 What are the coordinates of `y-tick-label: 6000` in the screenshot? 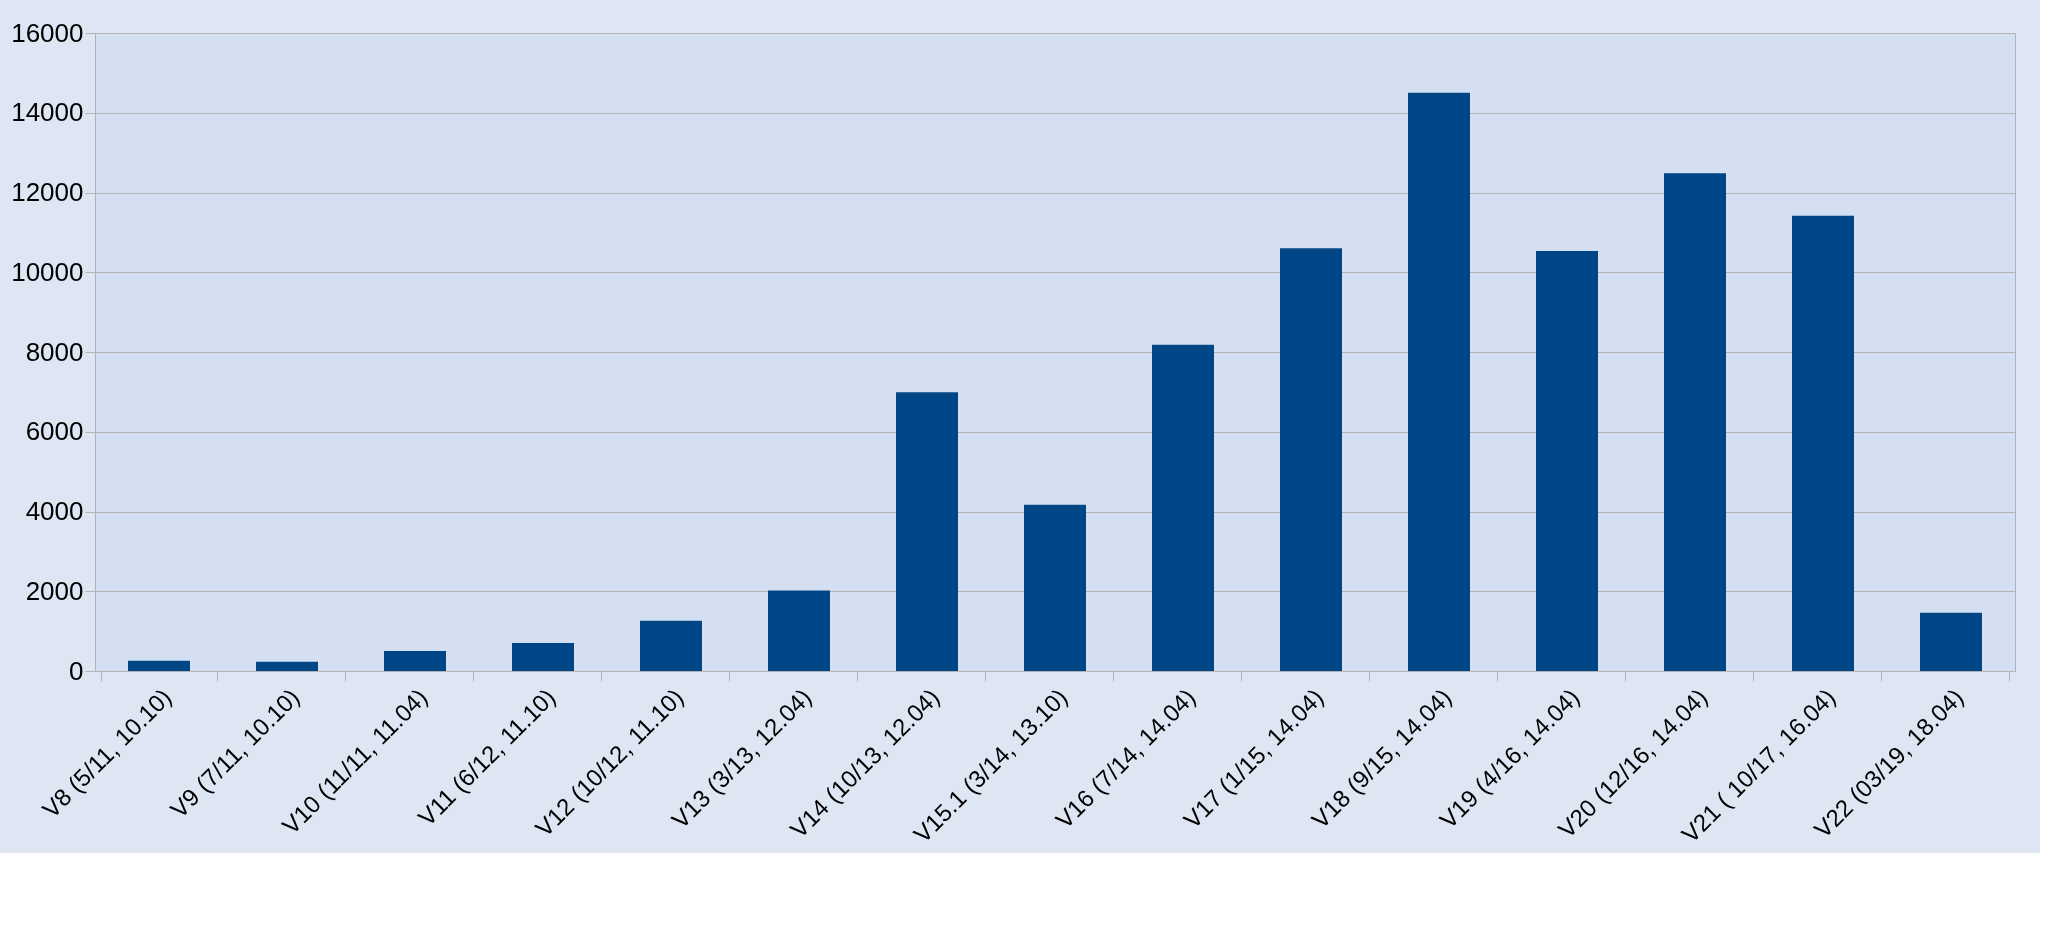 It's located at (54, 431).